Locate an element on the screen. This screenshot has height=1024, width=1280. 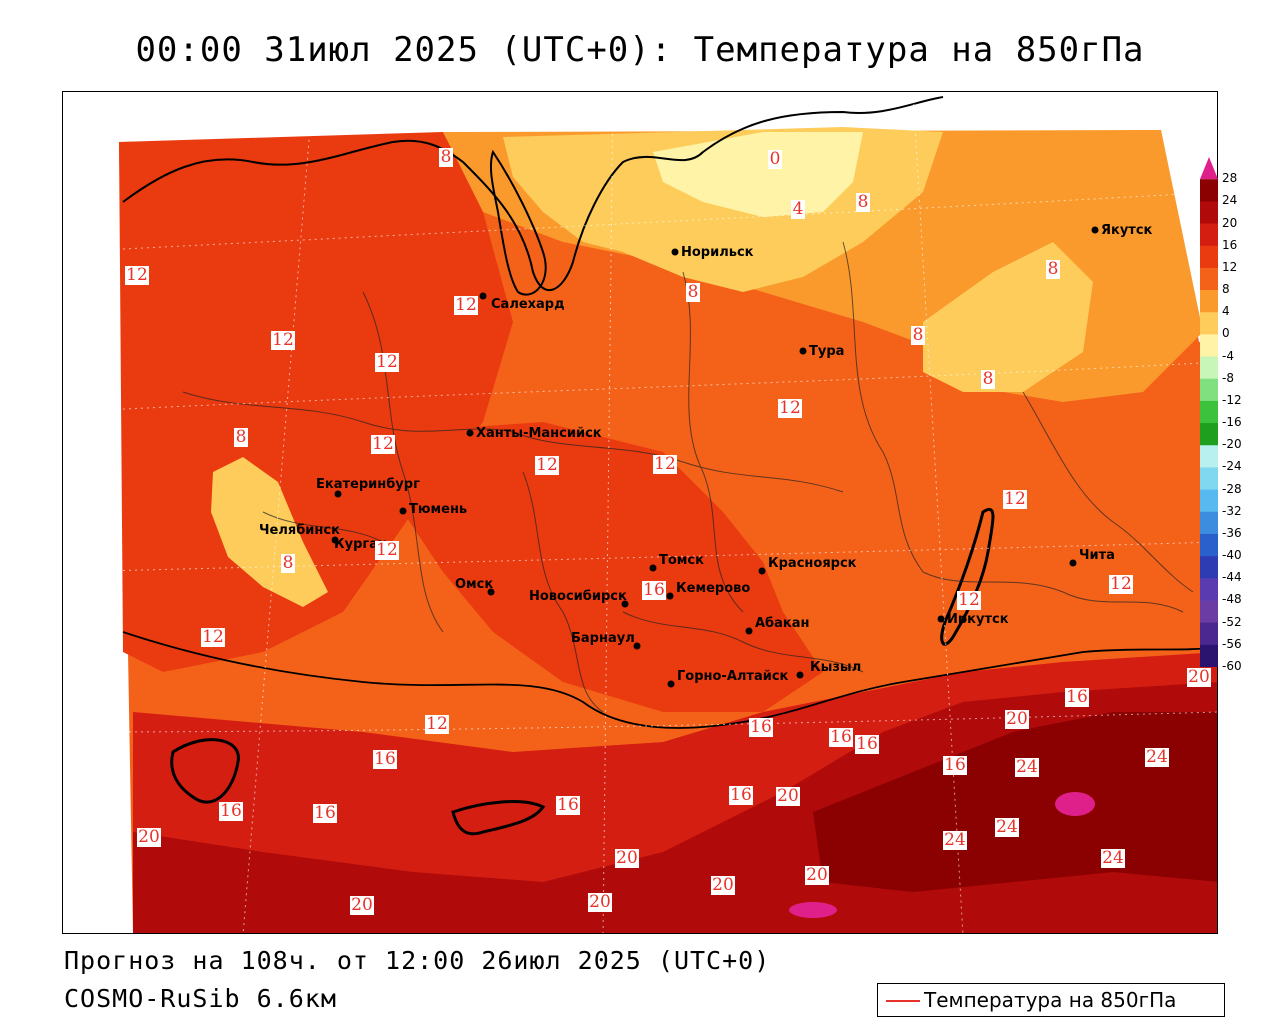
city-label: Иркутск is located at coordinates (978, 619).